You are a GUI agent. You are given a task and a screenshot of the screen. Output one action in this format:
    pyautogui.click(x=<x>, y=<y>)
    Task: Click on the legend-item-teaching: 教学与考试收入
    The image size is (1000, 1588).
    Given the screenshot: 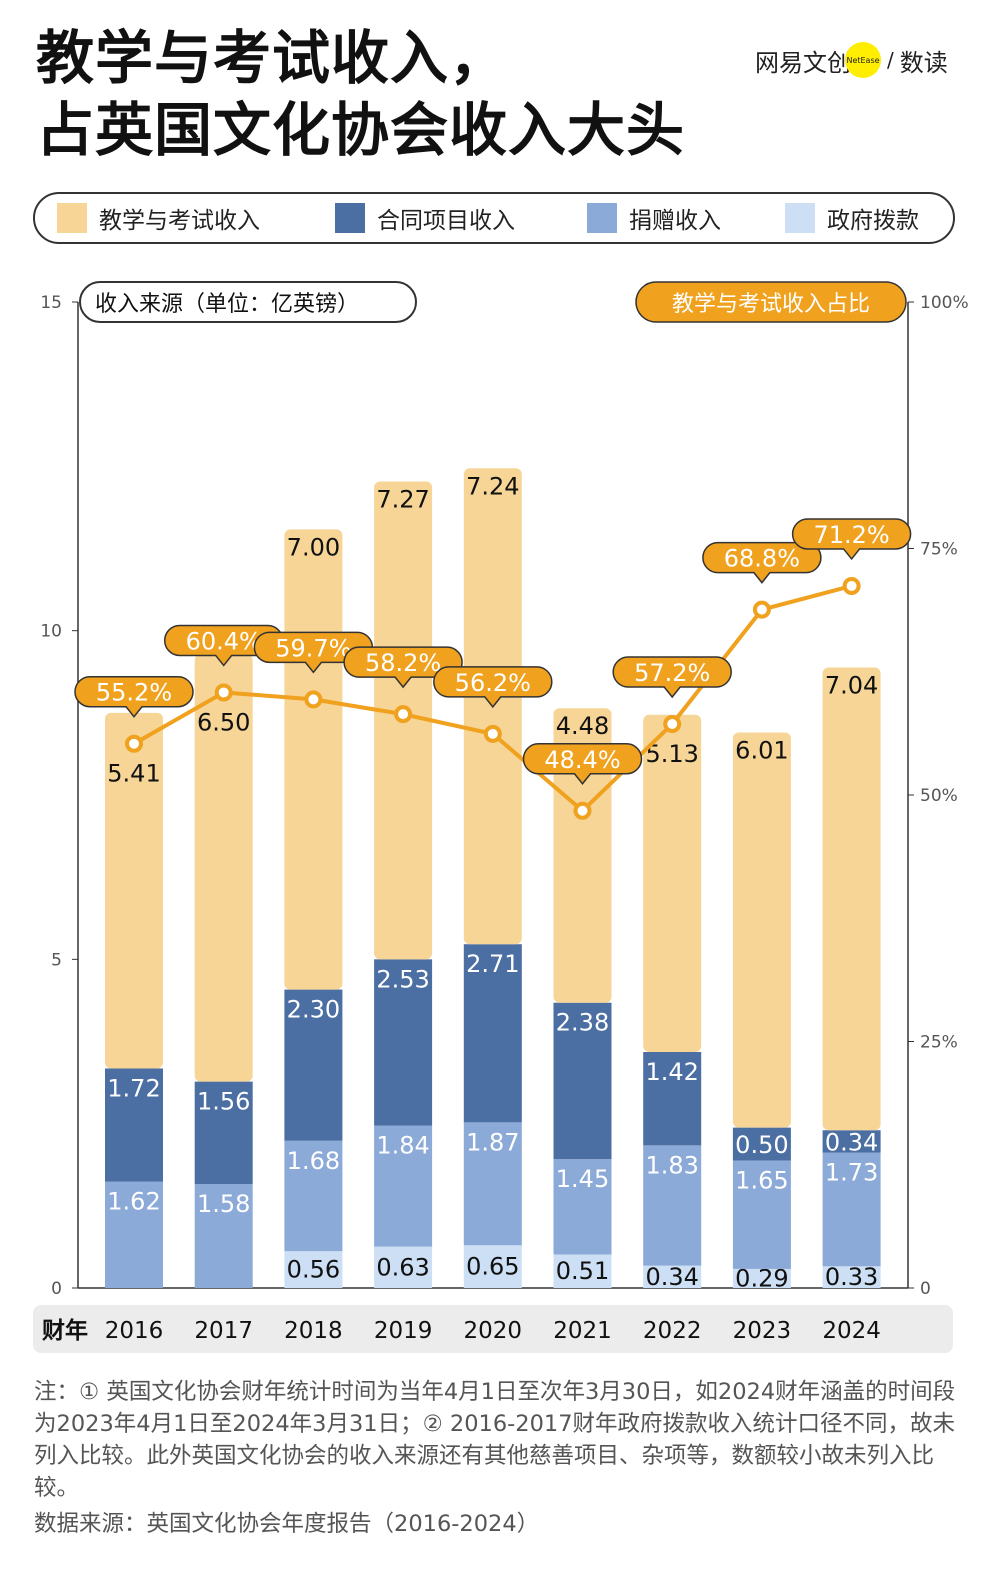 What is the action you would take?
    pyautogui.click(x=158, y=218)
    